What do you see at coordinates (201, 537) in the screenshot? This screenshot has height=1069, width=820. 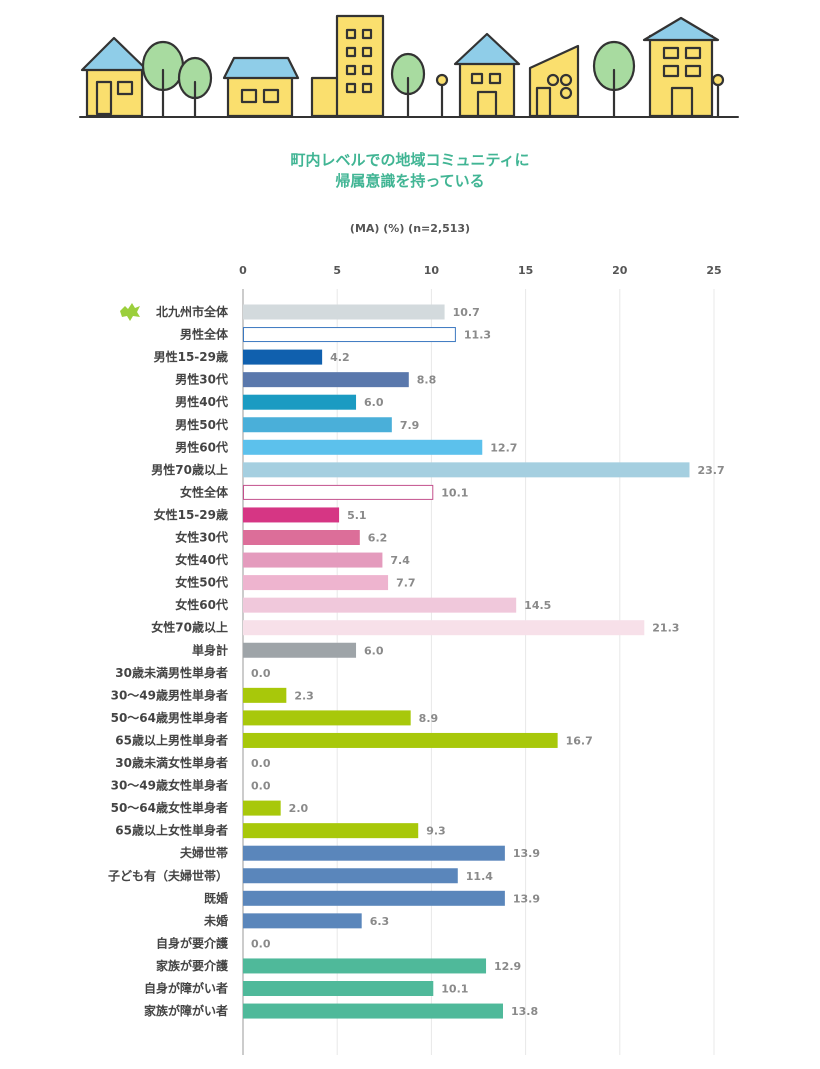 I see `category-label: 女性30代` at bounding box center [201, 537].